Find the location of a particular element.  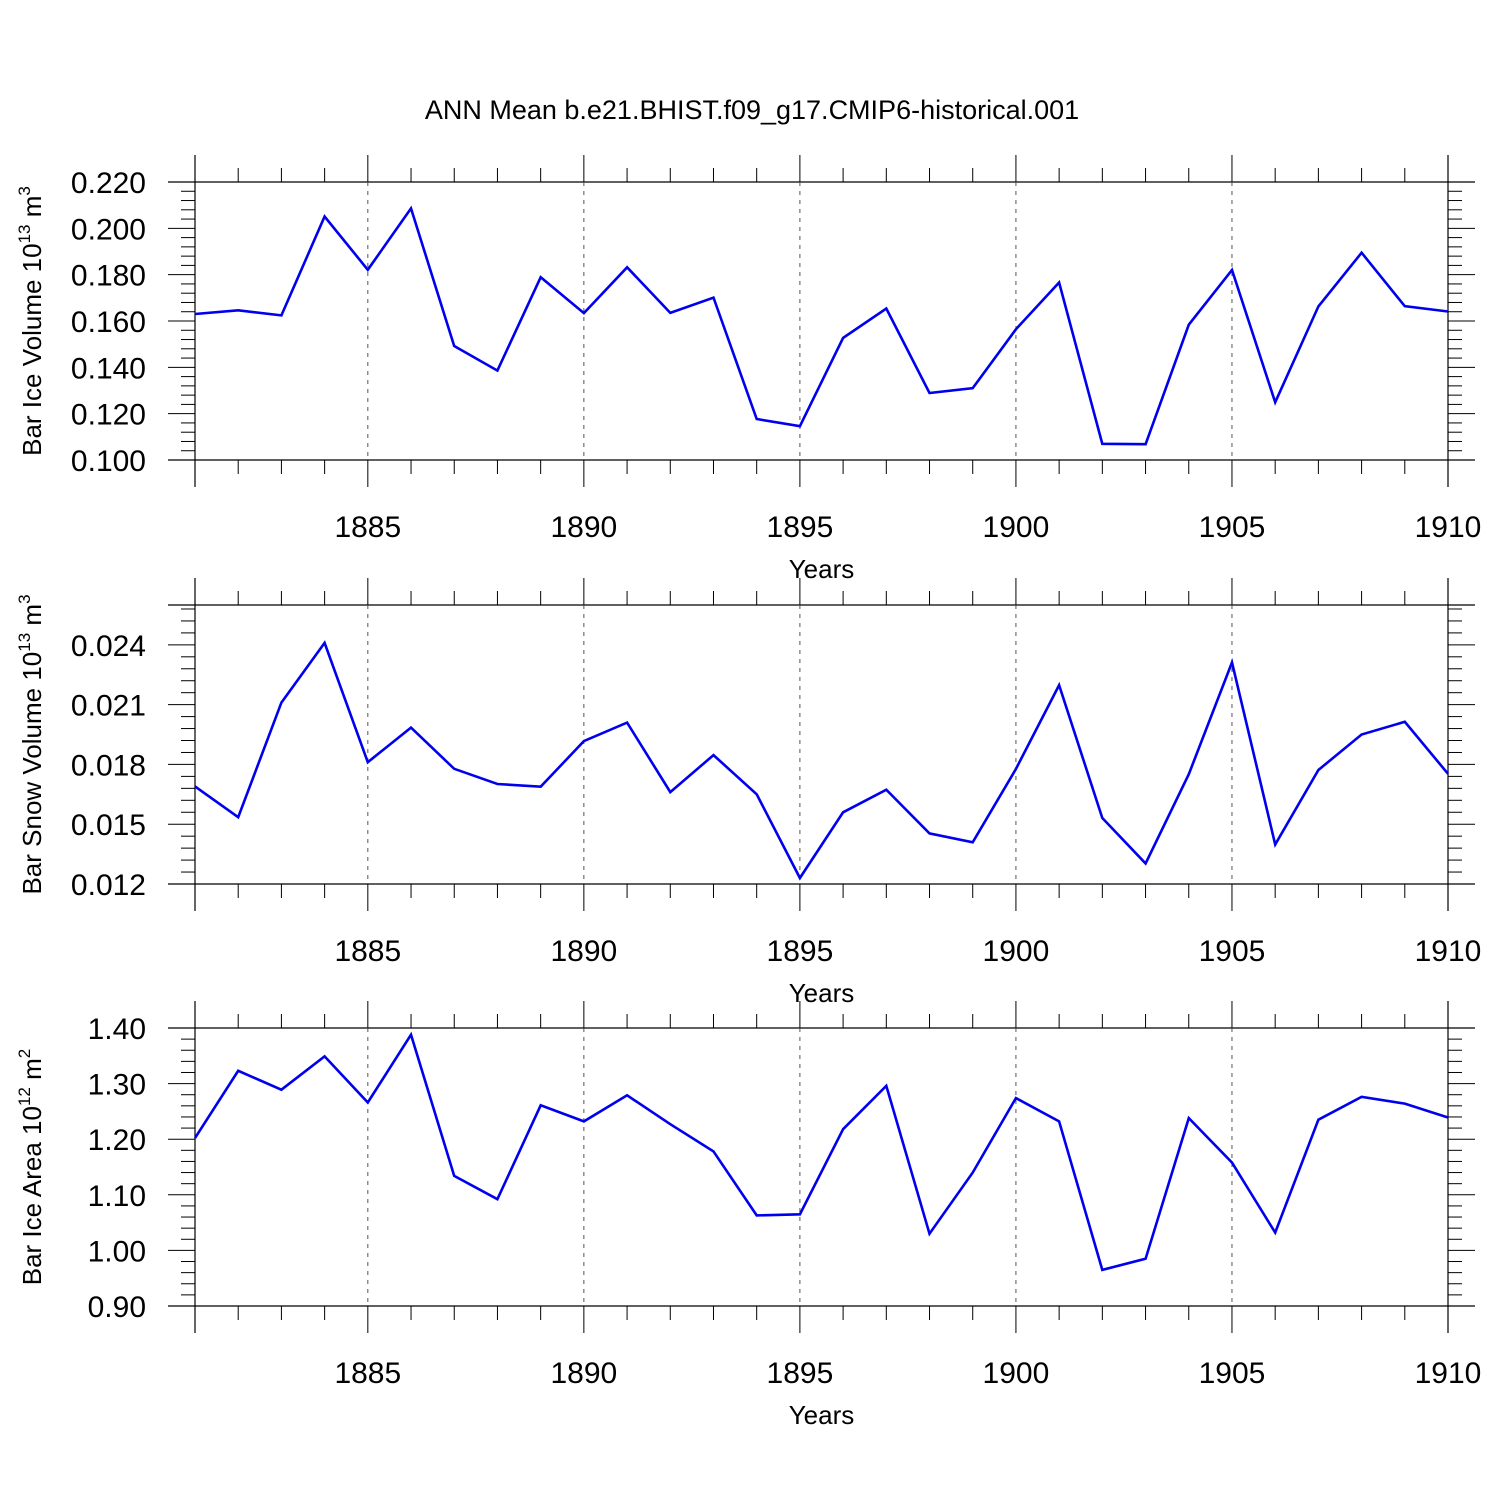

y-axis-label: Bar Ice Area 1012 m2 is located at coordinates (31, 1167).